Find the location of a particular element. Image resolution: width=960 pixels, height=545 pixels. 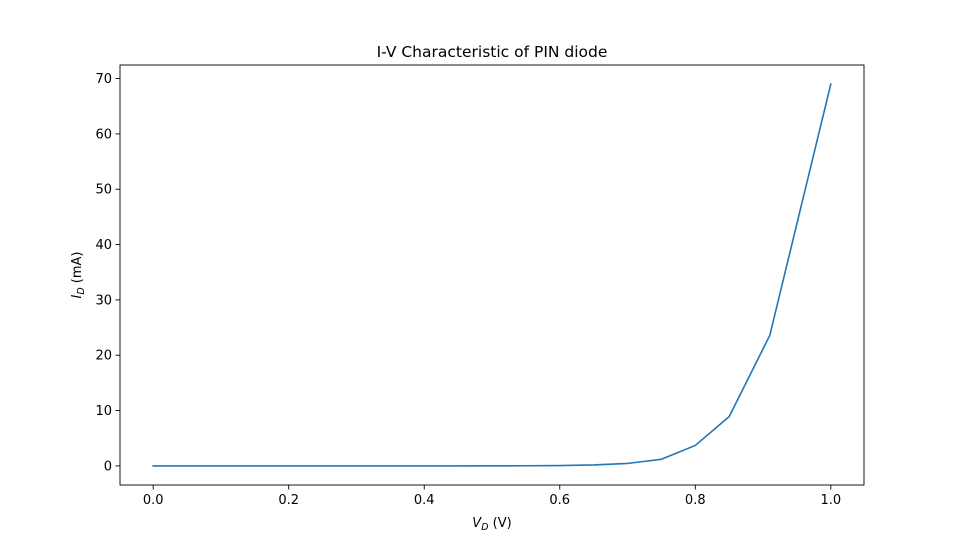

x-axis-label-sub: D is located at coordinates (484, 527).